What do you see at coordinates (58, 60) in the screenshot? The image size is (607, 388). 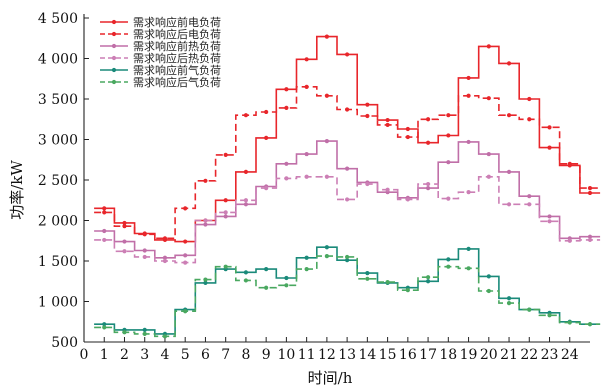 I see `y-tick-label: 4 000` at bounding box center [58, 60].